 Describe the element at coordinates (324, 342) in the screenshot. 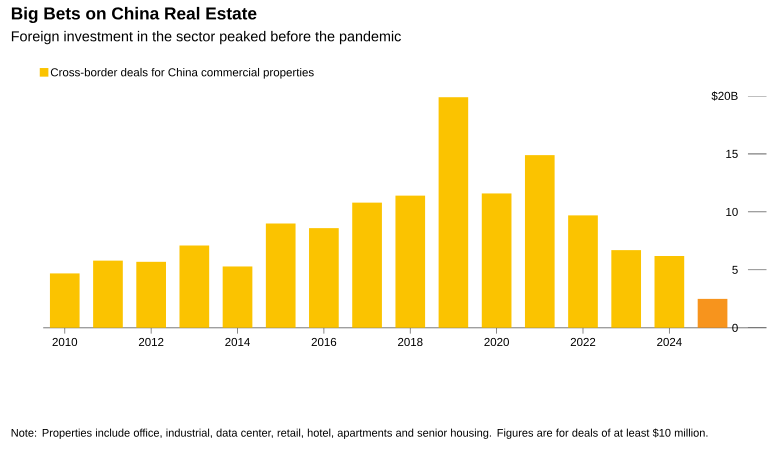

I see `x-tick-label: 2016` at that location.